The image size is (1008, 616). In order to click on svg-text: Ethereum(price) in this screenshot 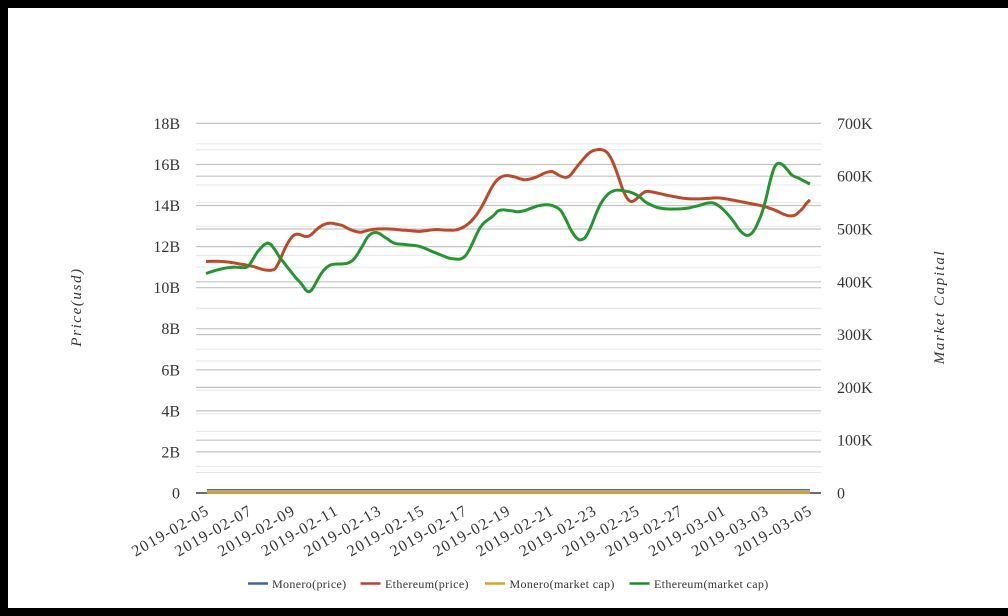, I will do `click(427, 584)`.